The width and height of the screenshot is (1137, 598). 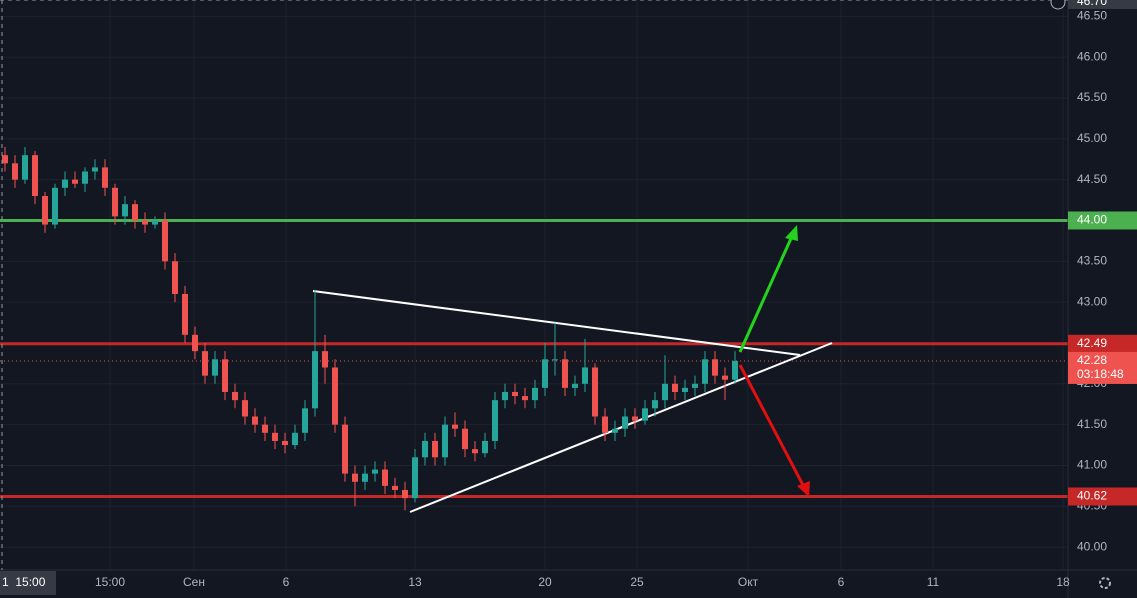 What do you see at coordinates (110, 582) in the screenshot?
I see `x-tick-label: 15:00` at bounding box center [110, 582].